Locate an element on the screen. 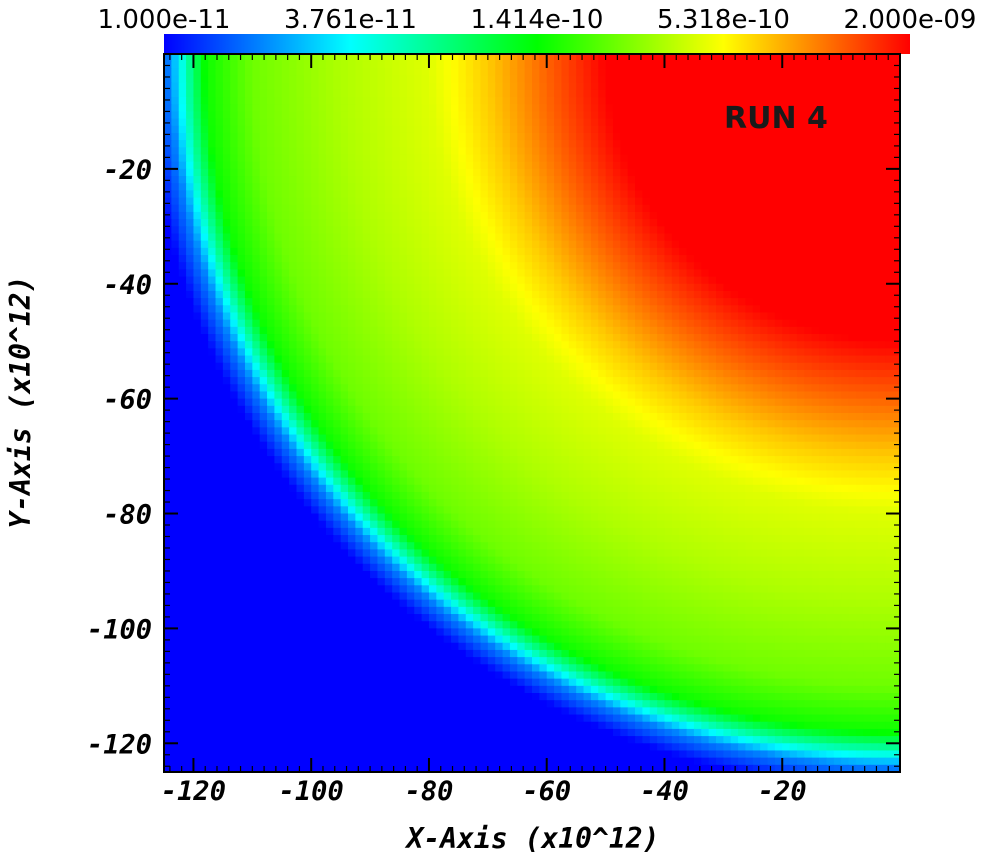  colorbar-tick-label: 2.000e-09 is located at coordinates (910, 20).